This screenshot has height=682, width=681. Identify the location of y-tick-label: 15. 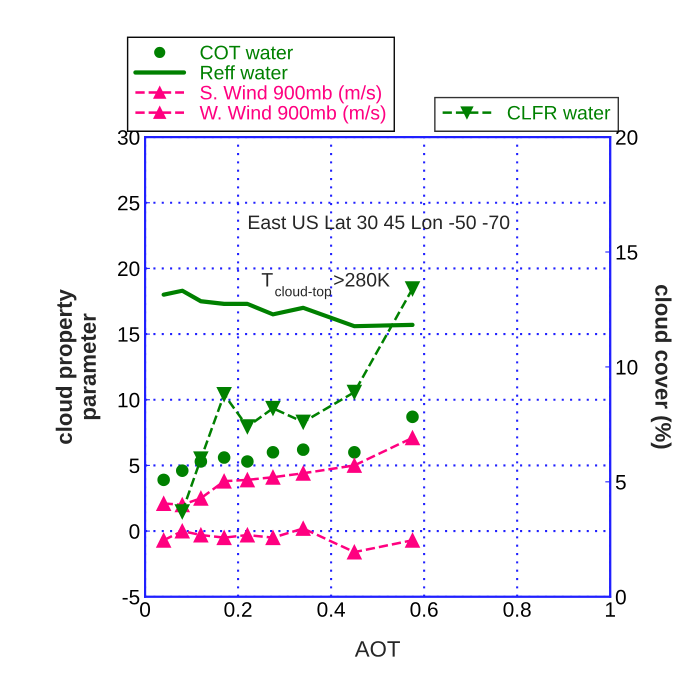
(129, 334).